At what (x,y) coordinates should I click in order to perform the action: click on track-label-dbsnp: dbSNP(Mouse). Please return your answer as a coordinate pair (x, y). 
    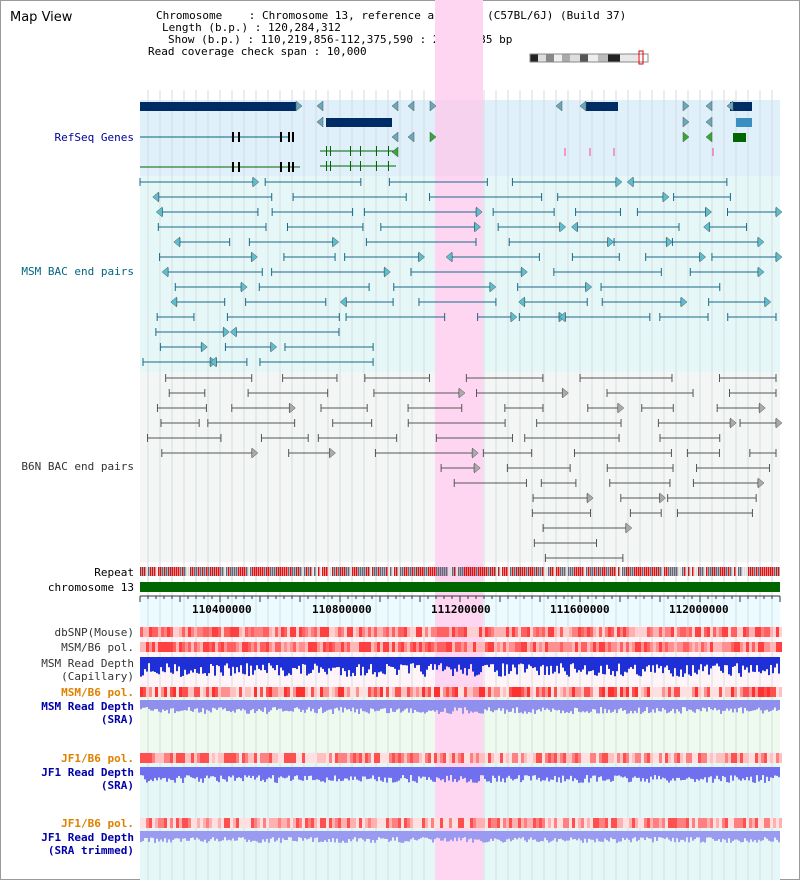
    Looking at the image, I should click on (94, 632).